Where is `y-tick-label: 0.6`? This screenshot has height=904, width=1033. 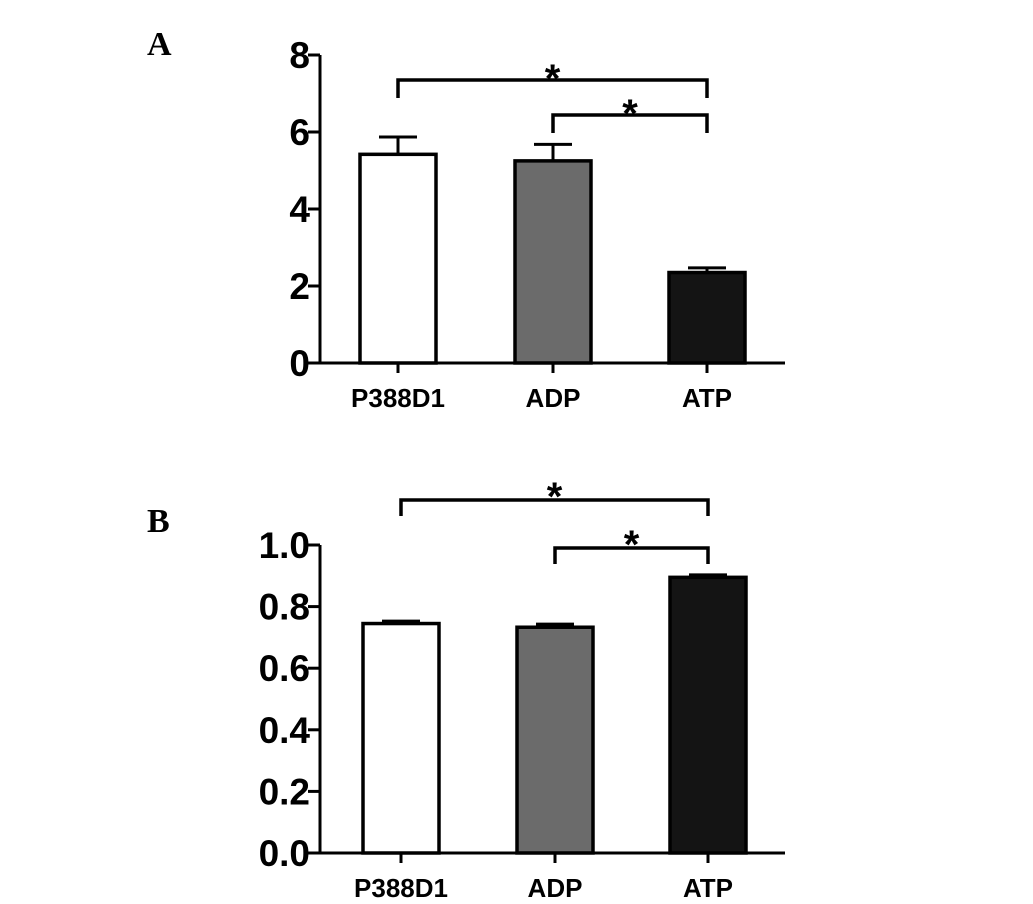 y-tick-label: 0.6 is located at coordinates (284, 668).